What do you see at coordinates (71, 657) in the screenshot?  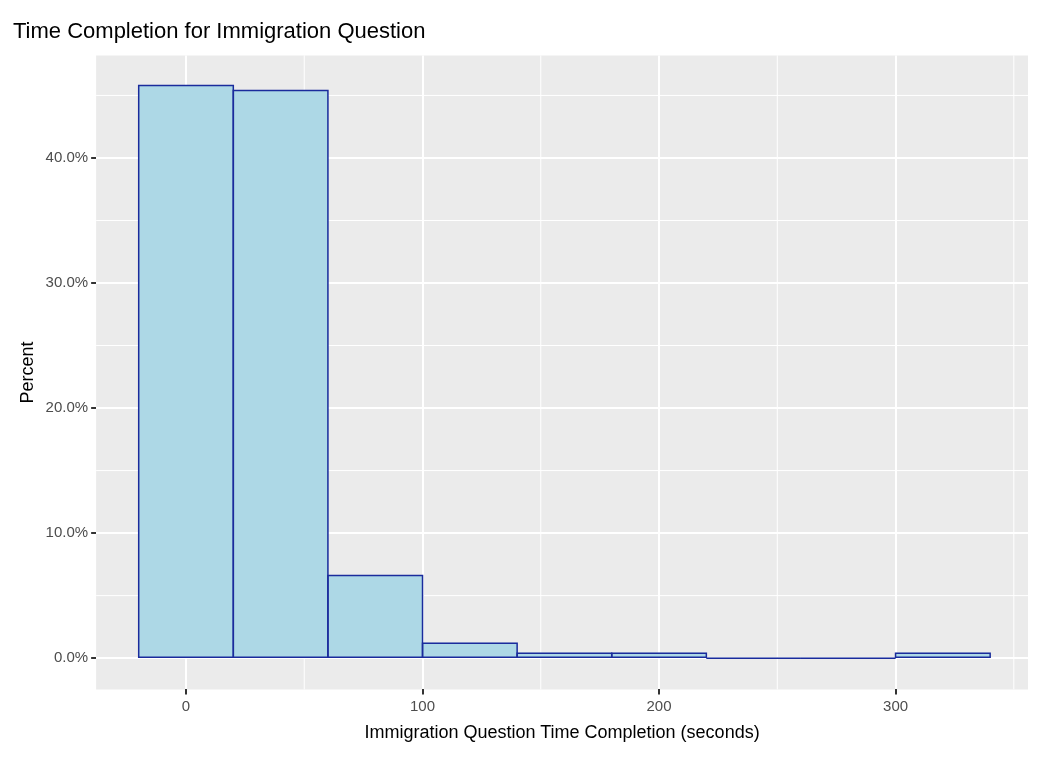 I see `y-tick-label: 0.0%` at bounding box center [71, 657].